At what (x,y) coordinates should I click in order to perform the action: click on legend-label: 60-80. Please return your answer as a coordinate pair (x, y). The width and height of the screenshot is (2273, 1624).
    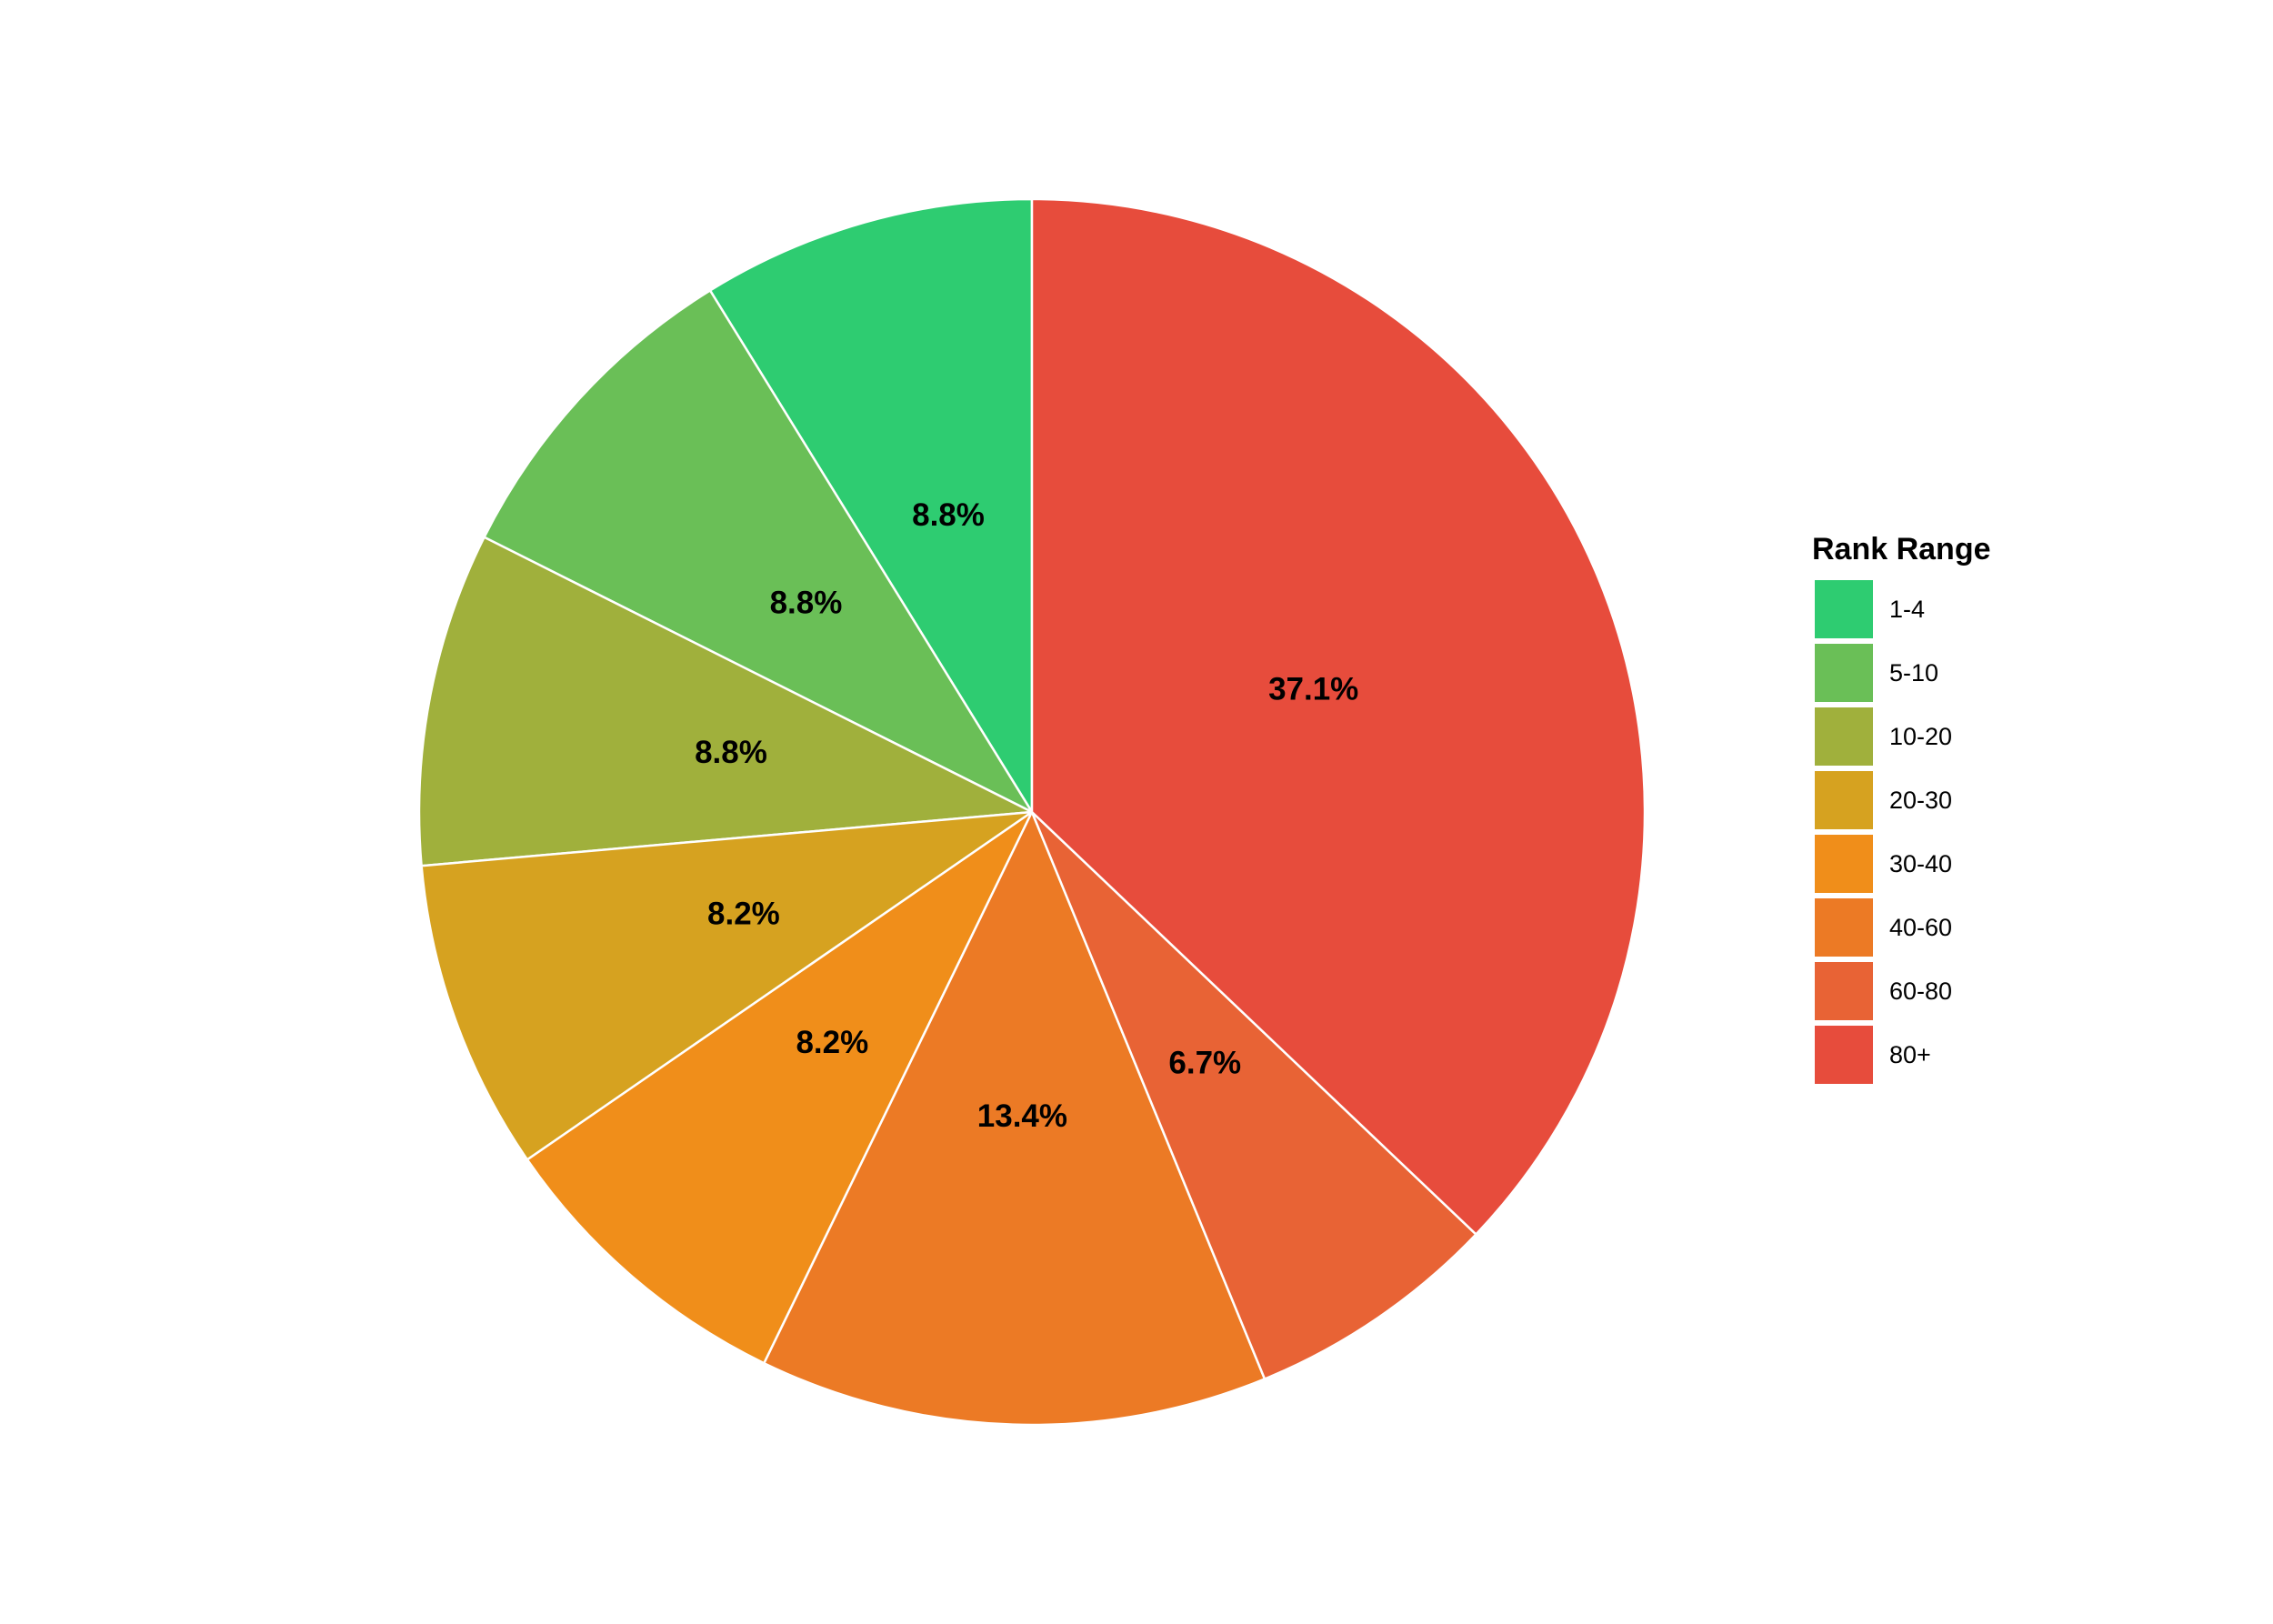
    Looking at the image, I should click on (1920, 991).